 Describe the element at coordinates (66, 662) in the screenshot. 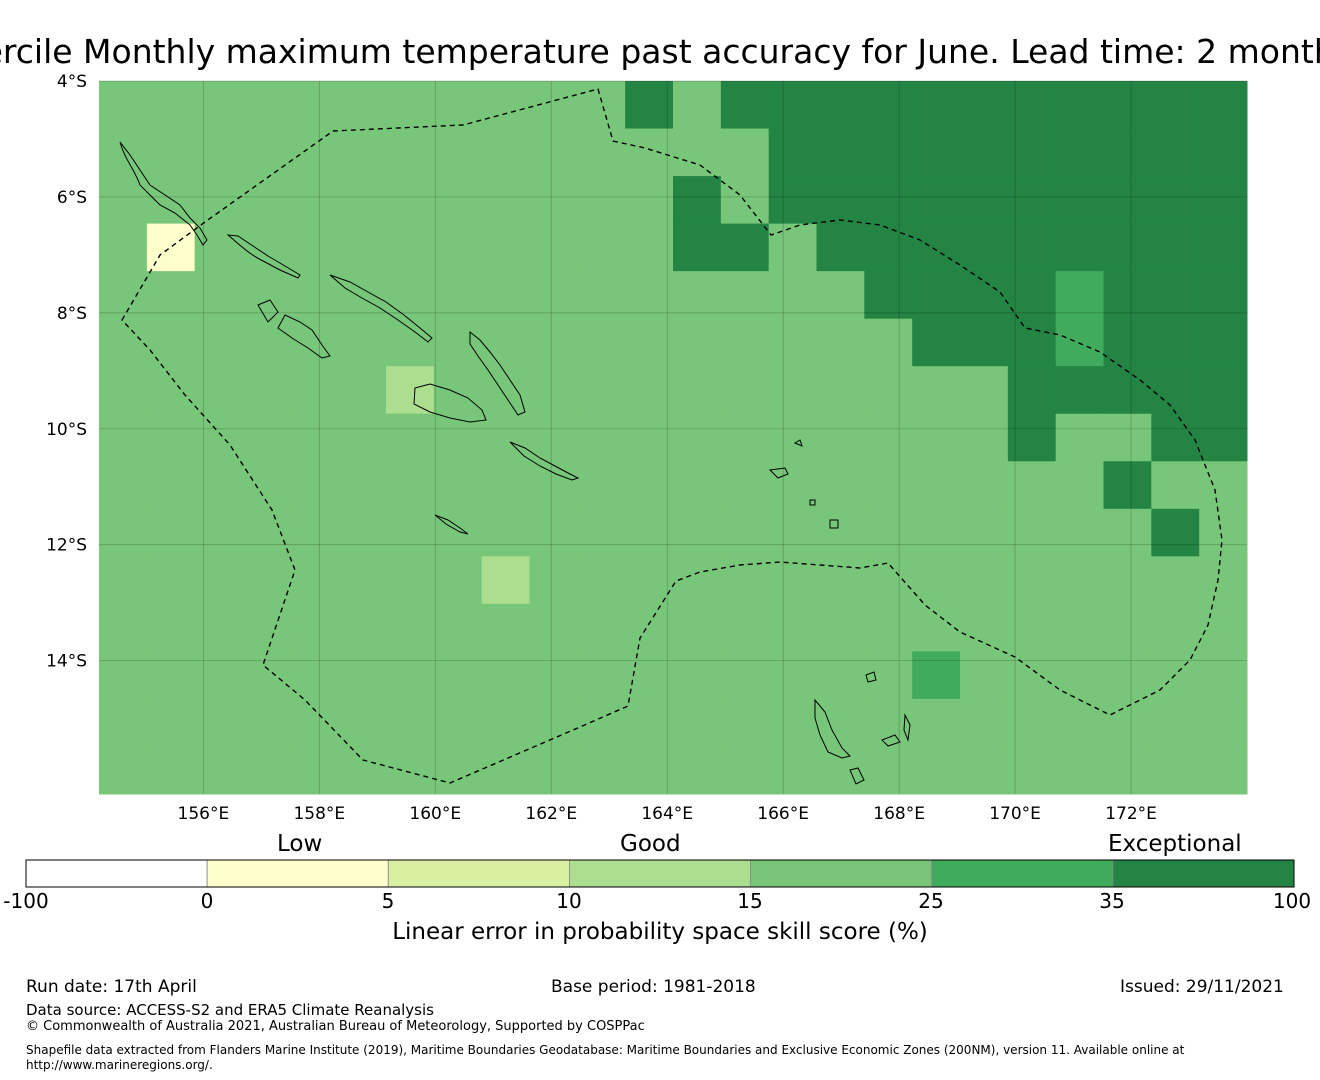

I see `latitude-label: 14°S` at that location.